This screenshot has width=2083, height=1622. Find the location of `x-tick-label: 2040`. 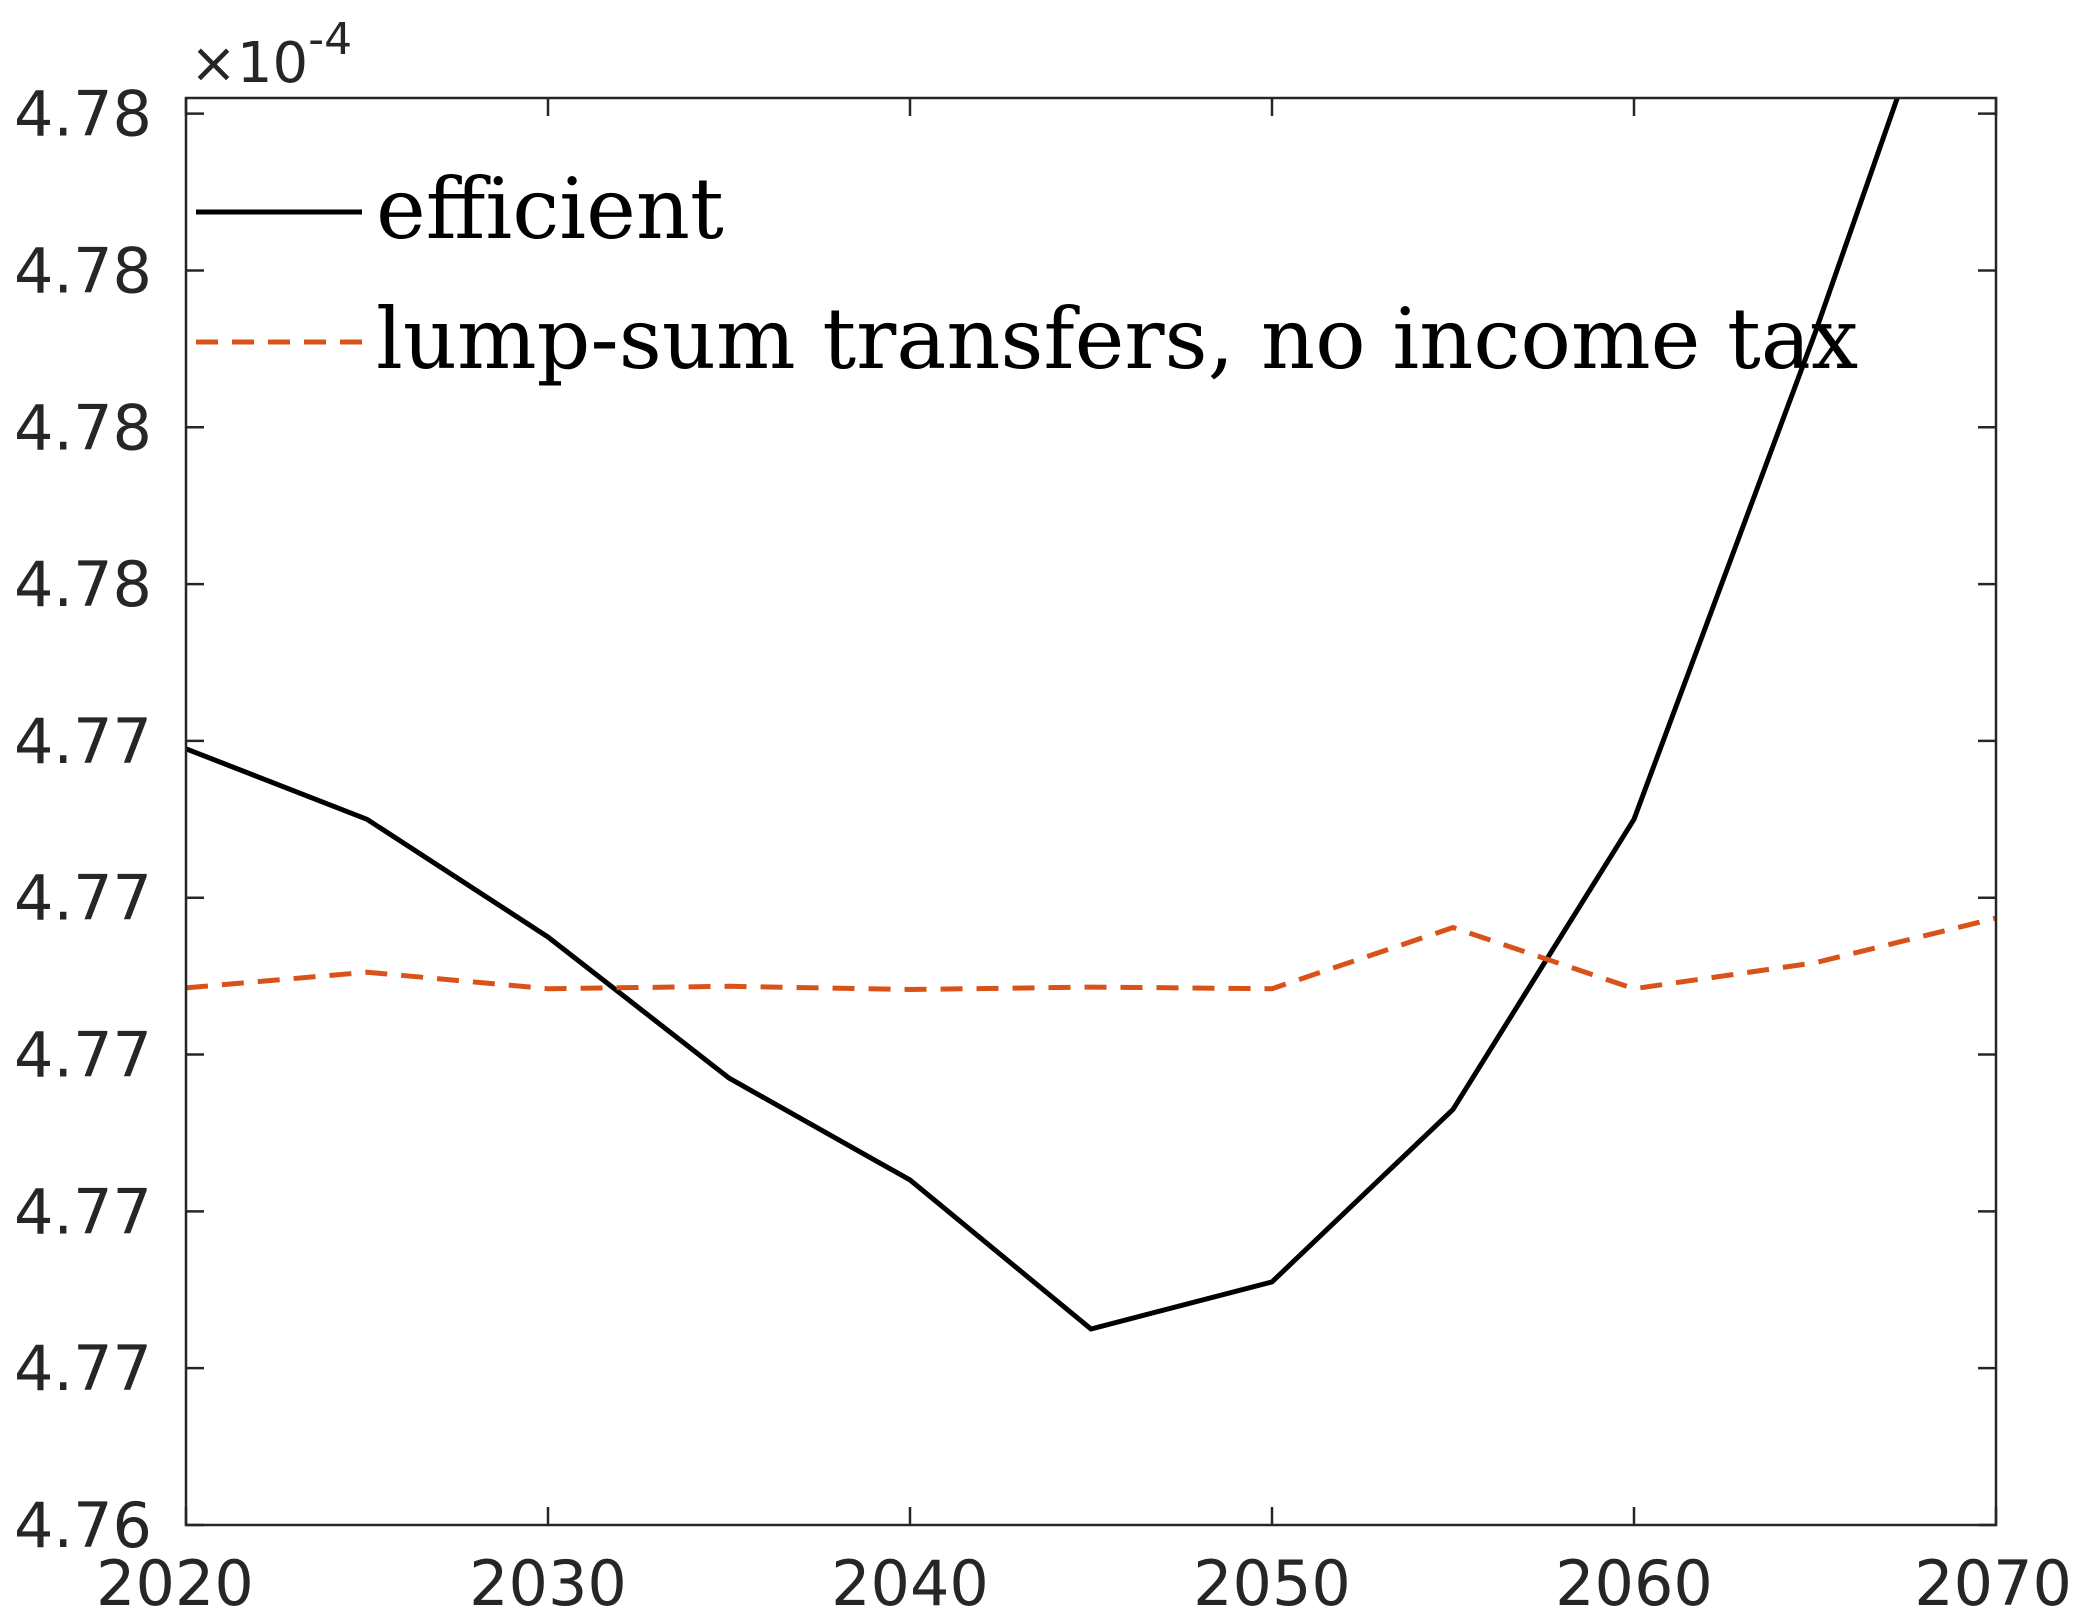

x-tick-label: 2040 is located at coordinates (910, 1583).